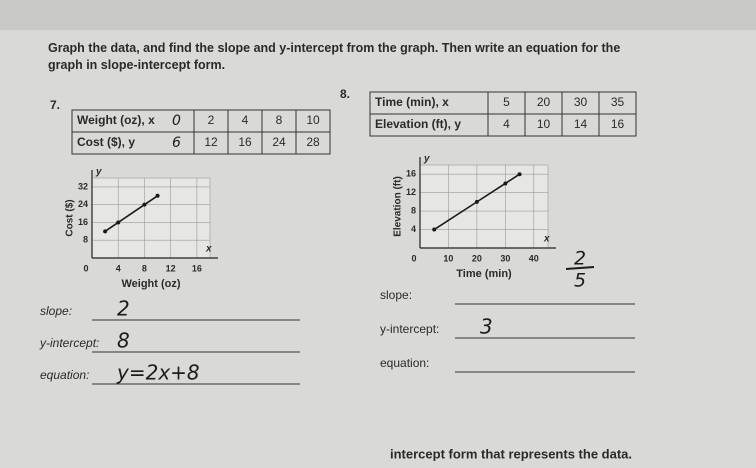 The image size is (756, 468). I want to click on y-tick-label: 4, so click(413, 229).